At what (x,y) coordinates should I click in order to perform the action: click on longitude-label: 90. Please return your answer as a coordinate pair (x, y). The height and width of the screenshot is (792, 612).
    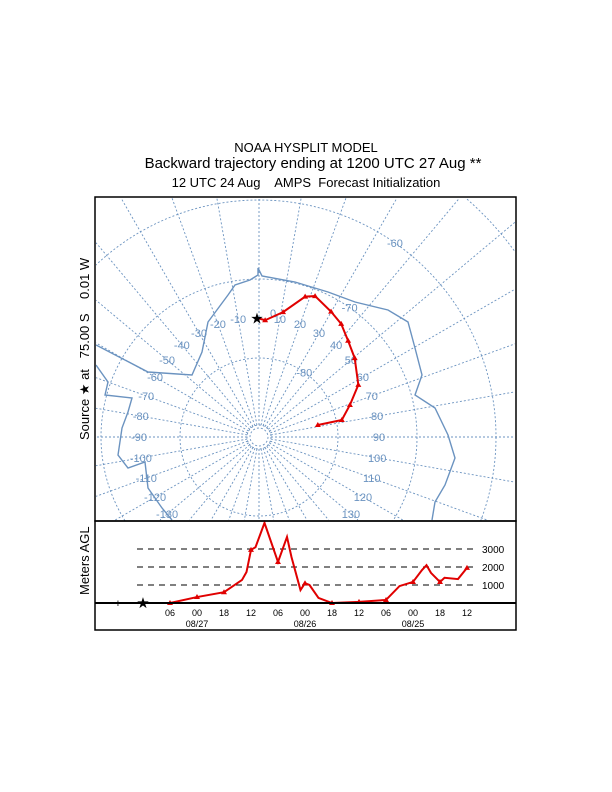
    Looking at the image, I should click on (379, 438).